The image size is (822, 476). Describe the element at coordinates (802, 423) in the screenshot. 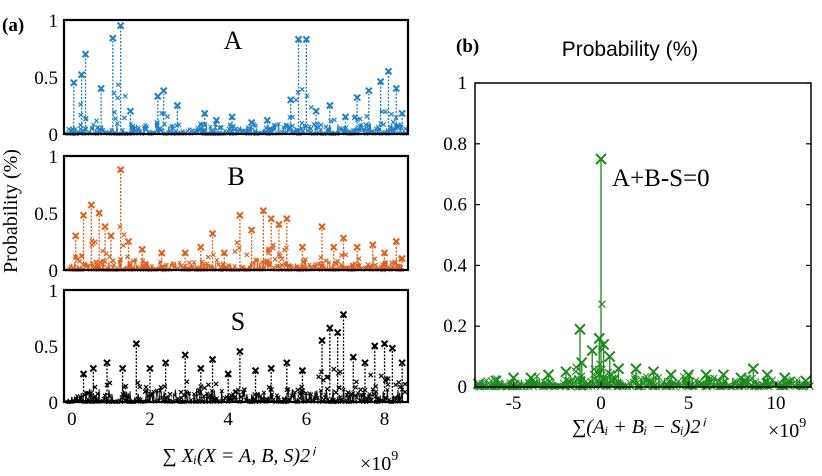

I see `panel-b-multiplier-exp: 9` at that location.